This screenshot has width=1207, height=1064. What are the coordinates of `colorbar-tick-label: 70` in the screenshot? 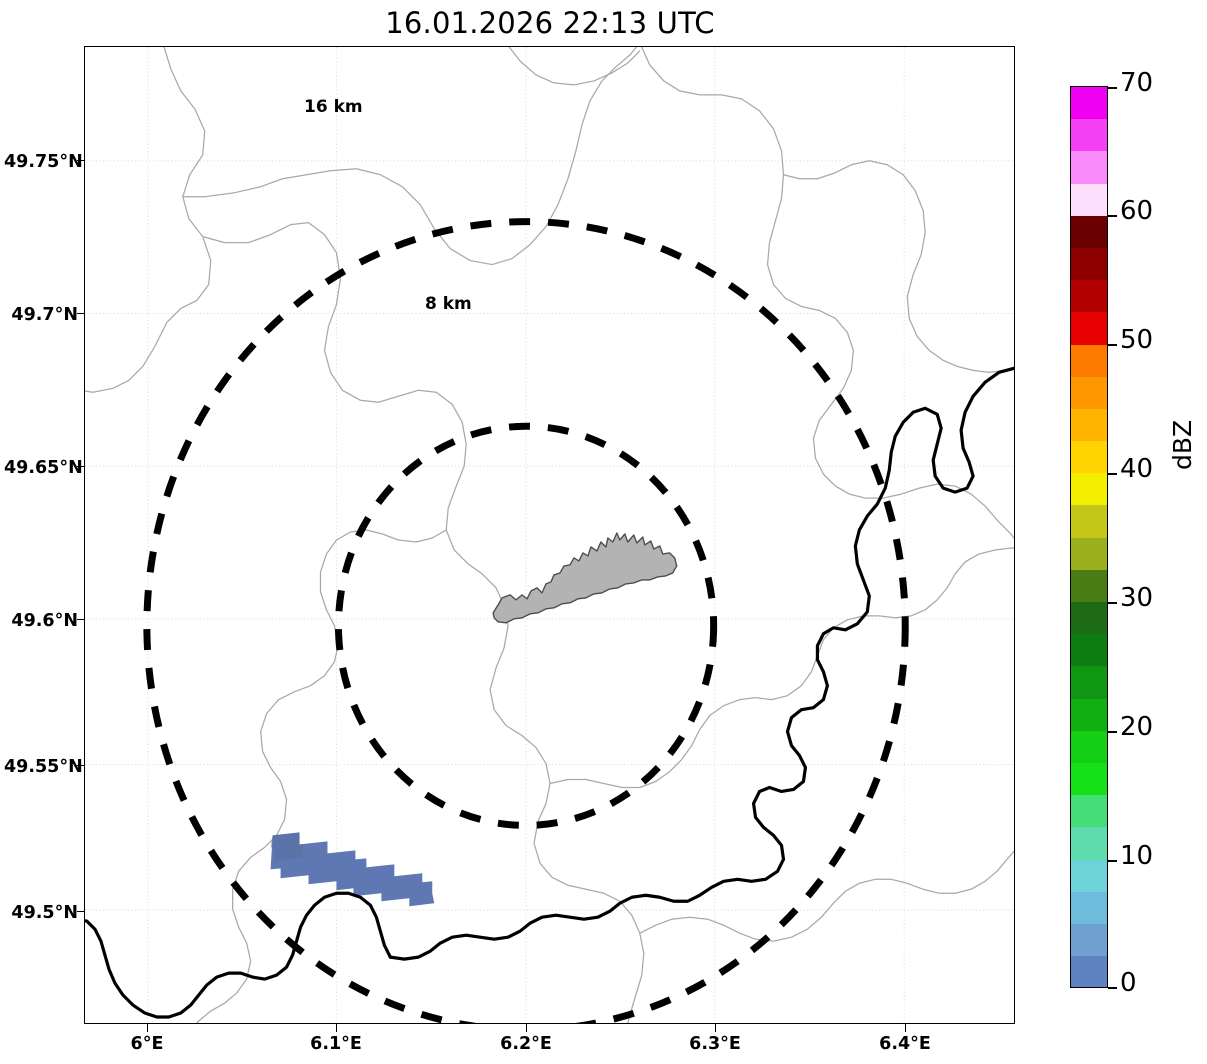 It's located at (1137, 83).